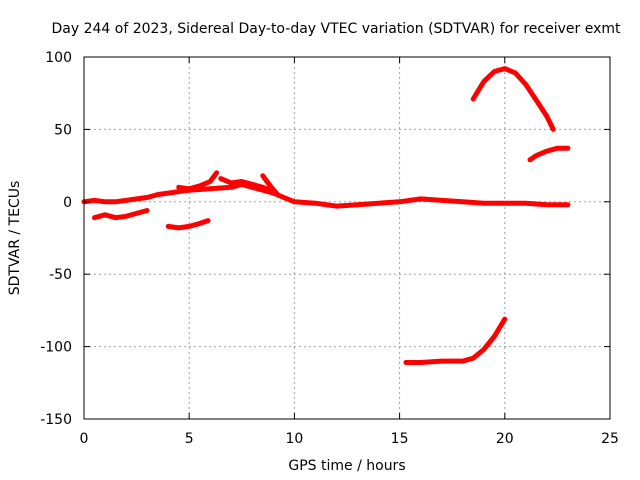 Image resolution: width=640 pixels, height=480 pixels. Describe the element at coordinates (346, 466) in the screenshot. I see `x-axis-label: GPS time / hours` at that location.